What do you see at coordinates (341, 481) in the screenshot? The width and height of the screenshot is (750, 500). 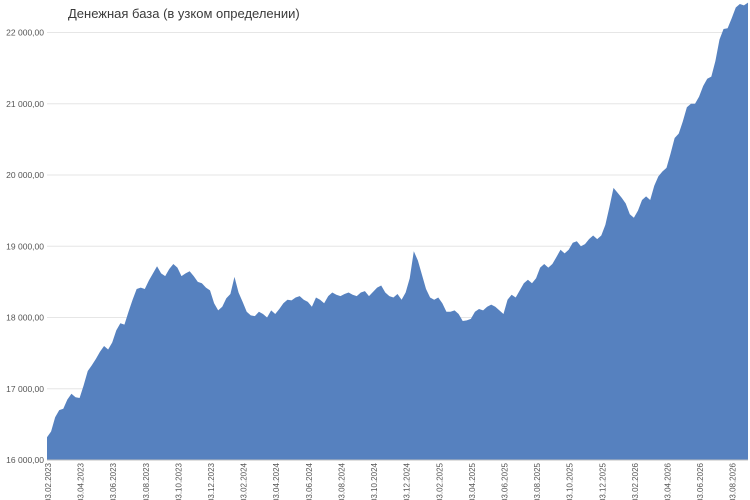 I see `x-tick-label: 03.08.2024` at bounding box center [341, 481].